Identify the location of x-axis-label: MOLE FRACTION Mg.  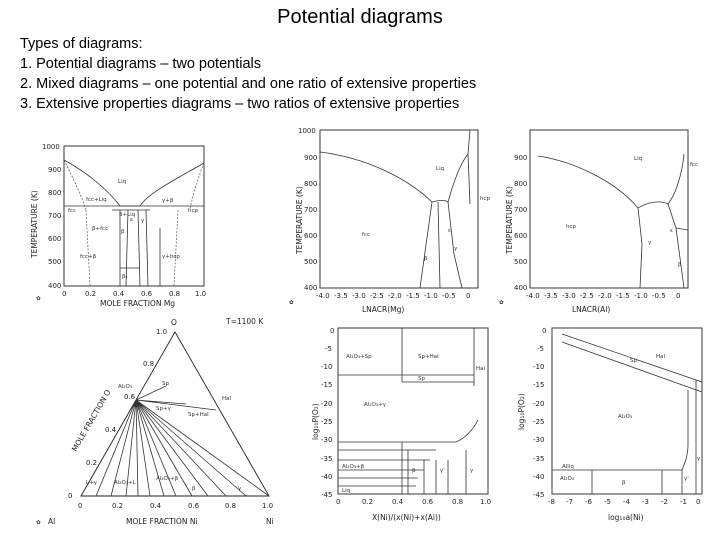
(137, 303).